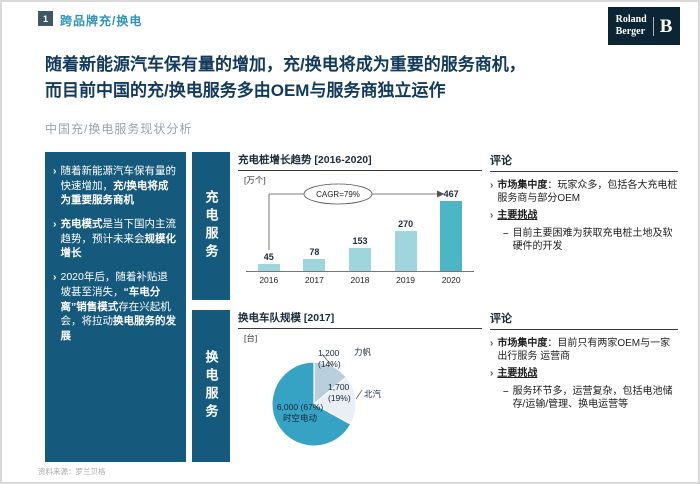  Describe the element at coordinates (268, 267) in the screenshot. I see `bar-2016` at that location.